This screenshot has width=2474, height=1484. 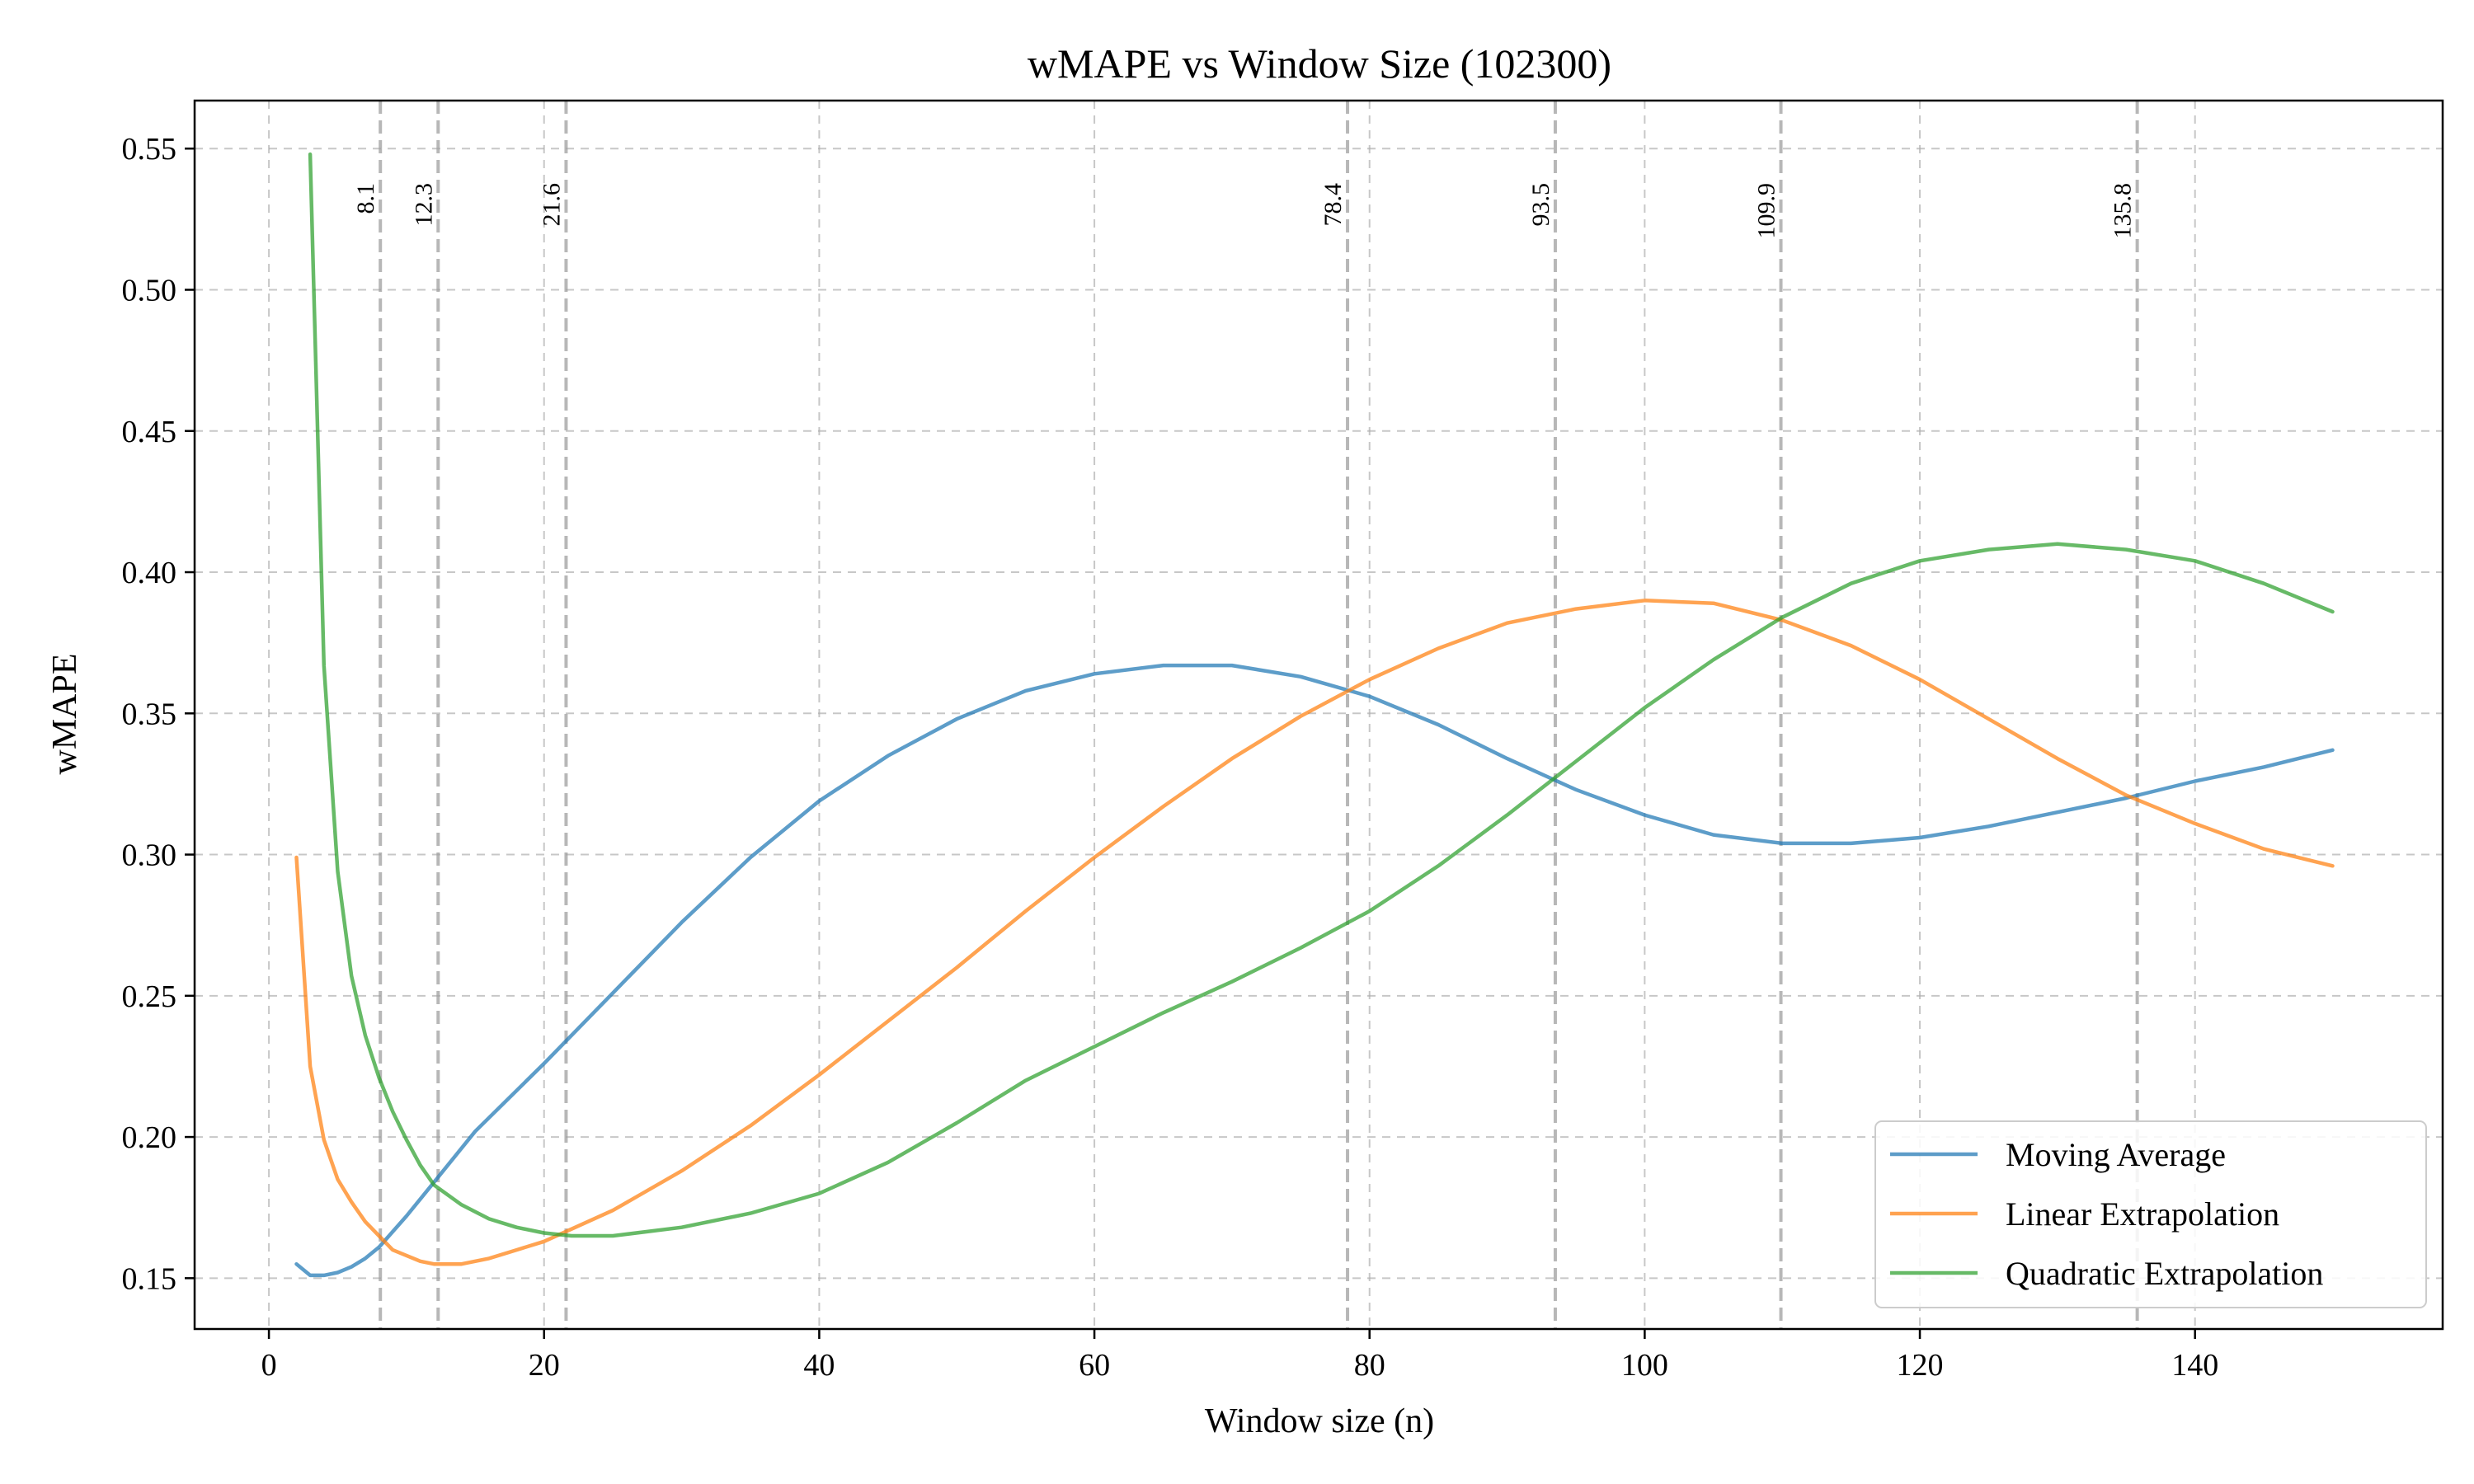 What do you see at coordinates (1333, 205) in the screenshot?
I see `vertical-marker-label: 78.4` at bounding box center [1333, 205].